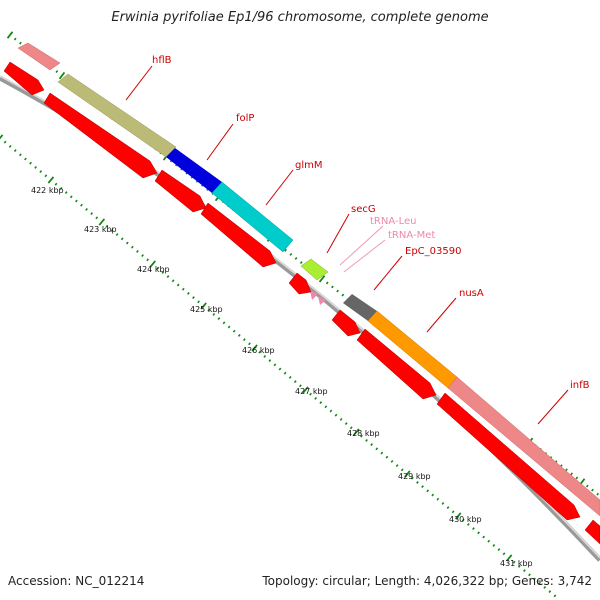  What do you see at coordinates (441, 315) in the screenshot?
I see `nusA-leader` at bounding box center [441, 315].